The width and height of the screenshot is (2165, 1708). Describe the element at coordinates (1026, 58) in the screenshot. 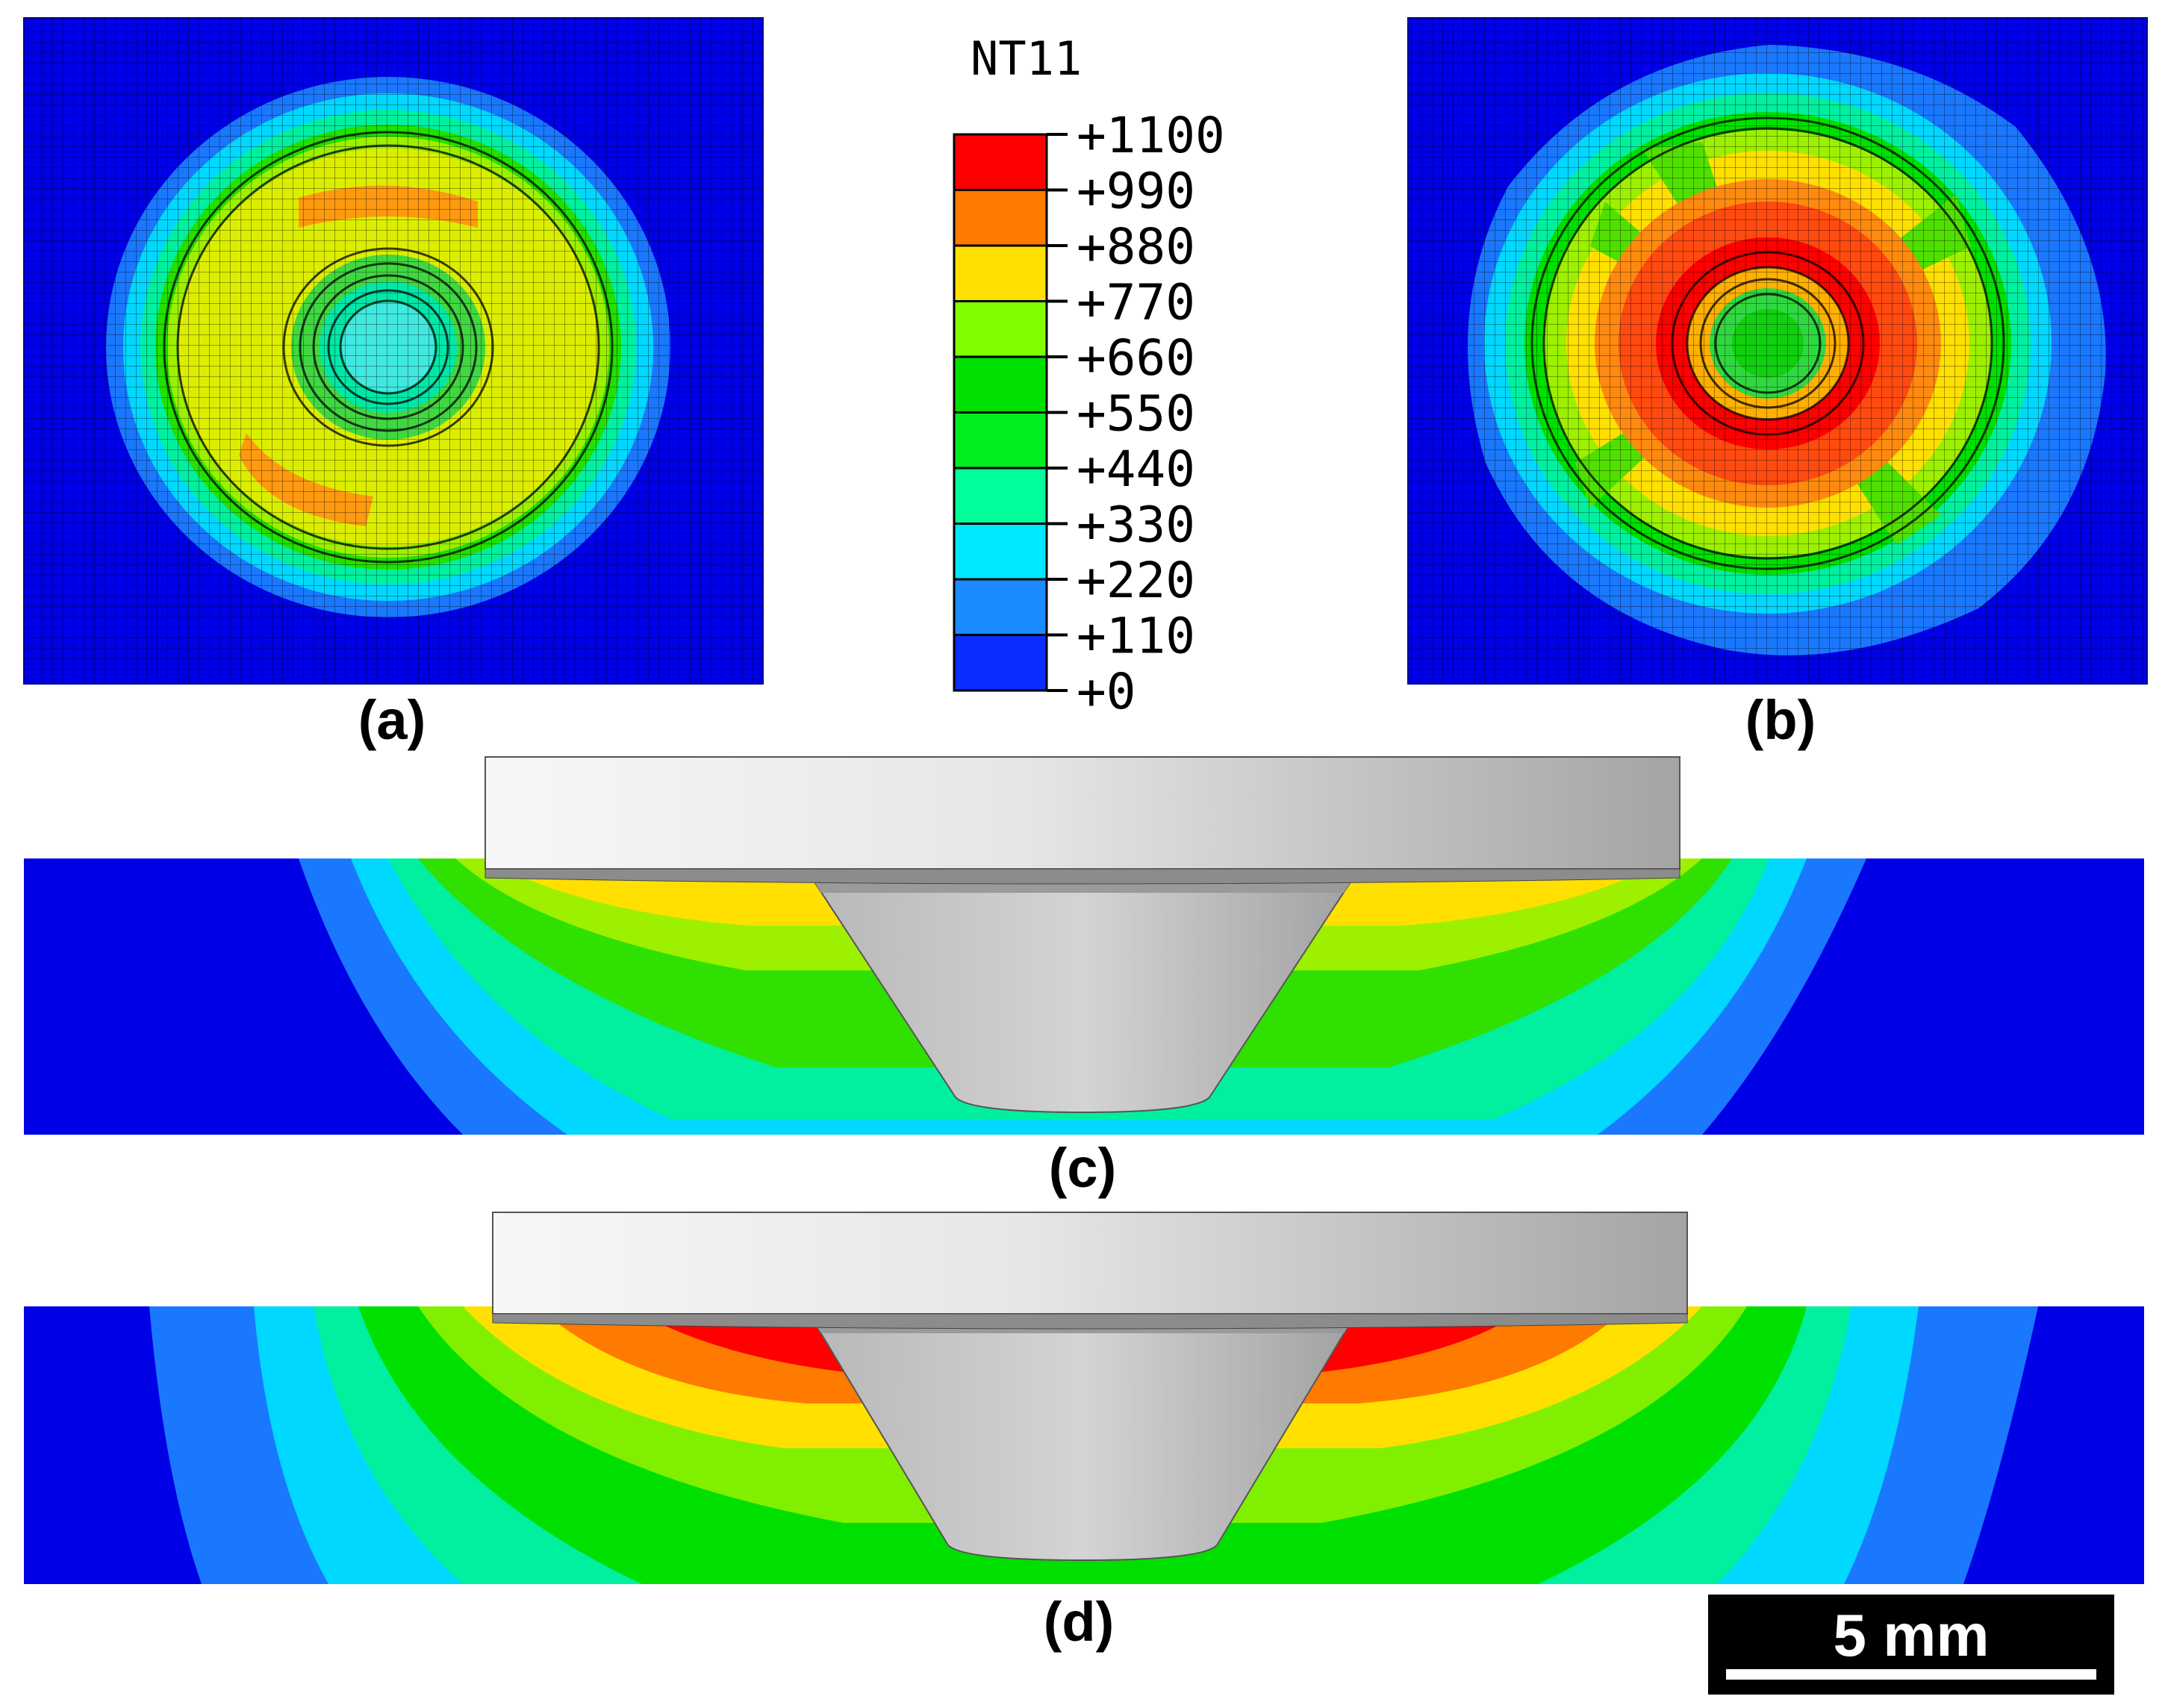

I see `legend-title: NT11` at that location.